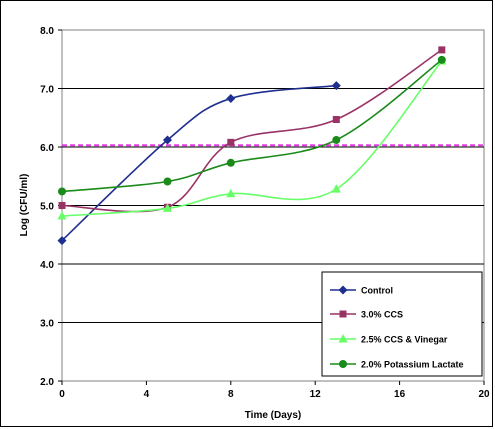 The width and height of the screenshot is (495, 429). What do you see at coordinates (412, 365) in the screenshot?
I see `legend-label: 2.0% Potassium Lactate` at bounding box center [412, 365].